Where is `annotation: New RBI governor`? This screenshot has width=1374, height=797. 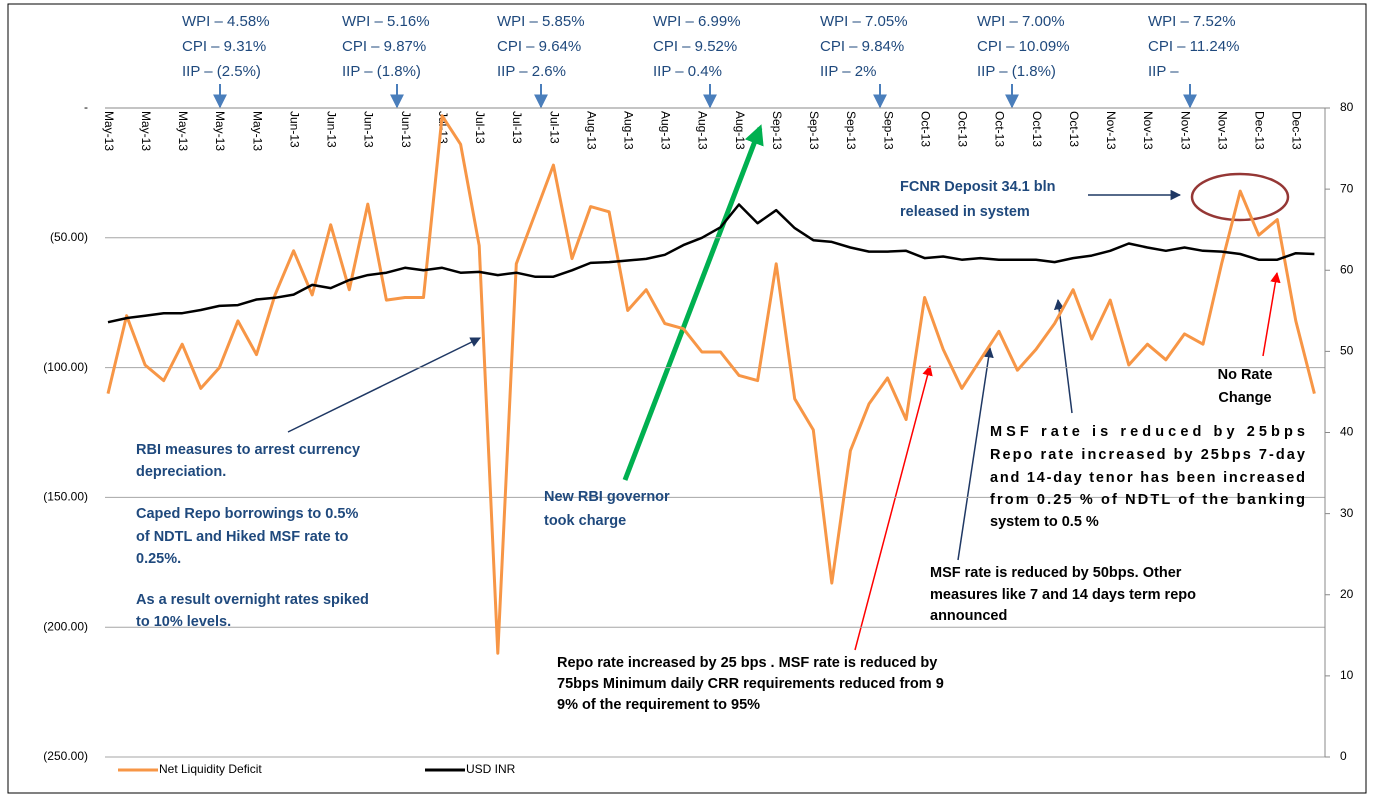 annotation: New RBI governor is located at coordinates (607, 497).